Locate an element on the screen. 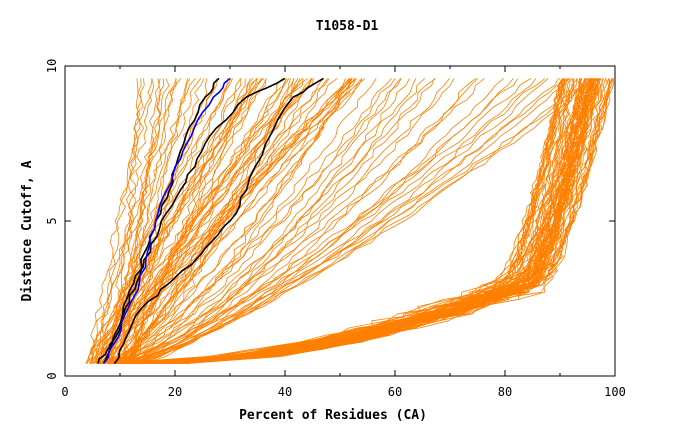  chart-title: T1058-D1 is located at coordinates (347, 26).